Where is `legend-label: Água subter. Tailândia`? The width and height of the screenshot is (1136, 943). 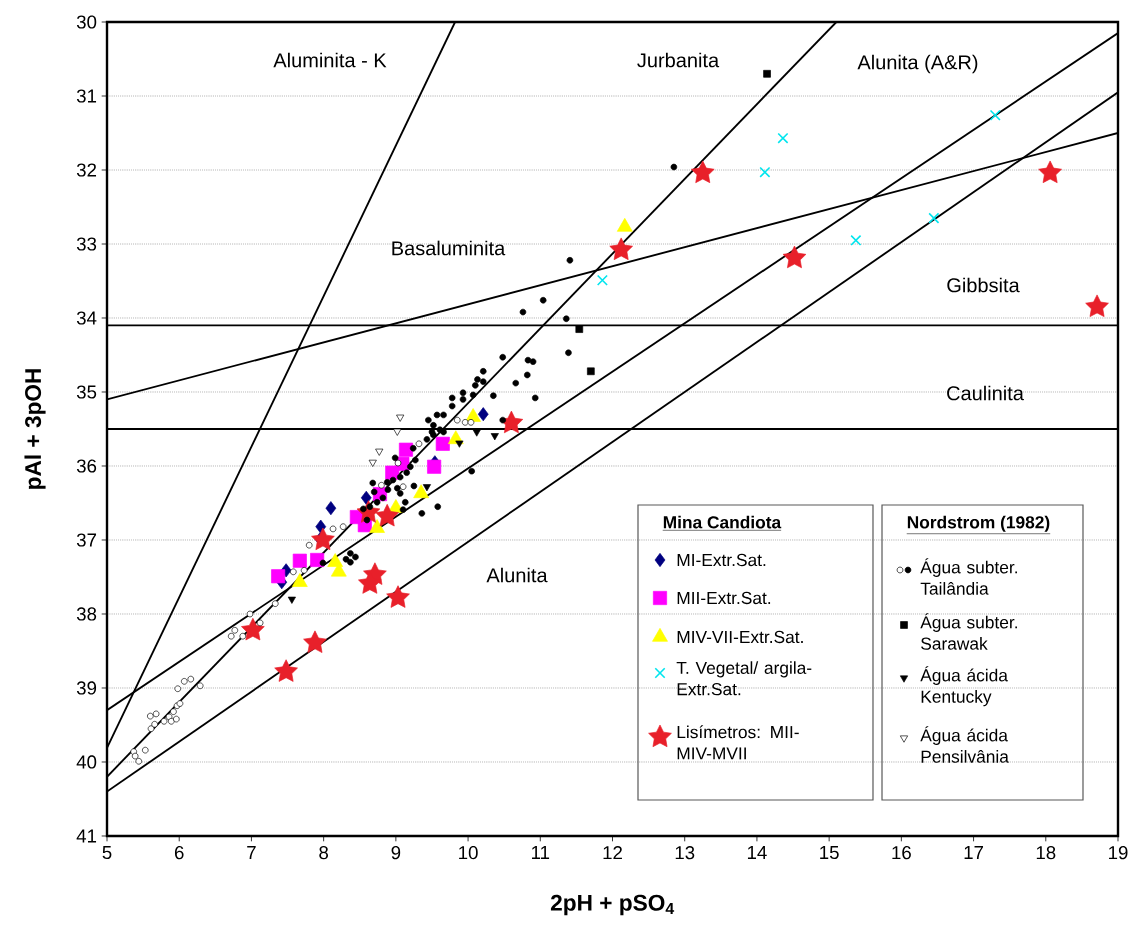 legend-label: Água subter. Tailândia is located at coordinates (968, 576).